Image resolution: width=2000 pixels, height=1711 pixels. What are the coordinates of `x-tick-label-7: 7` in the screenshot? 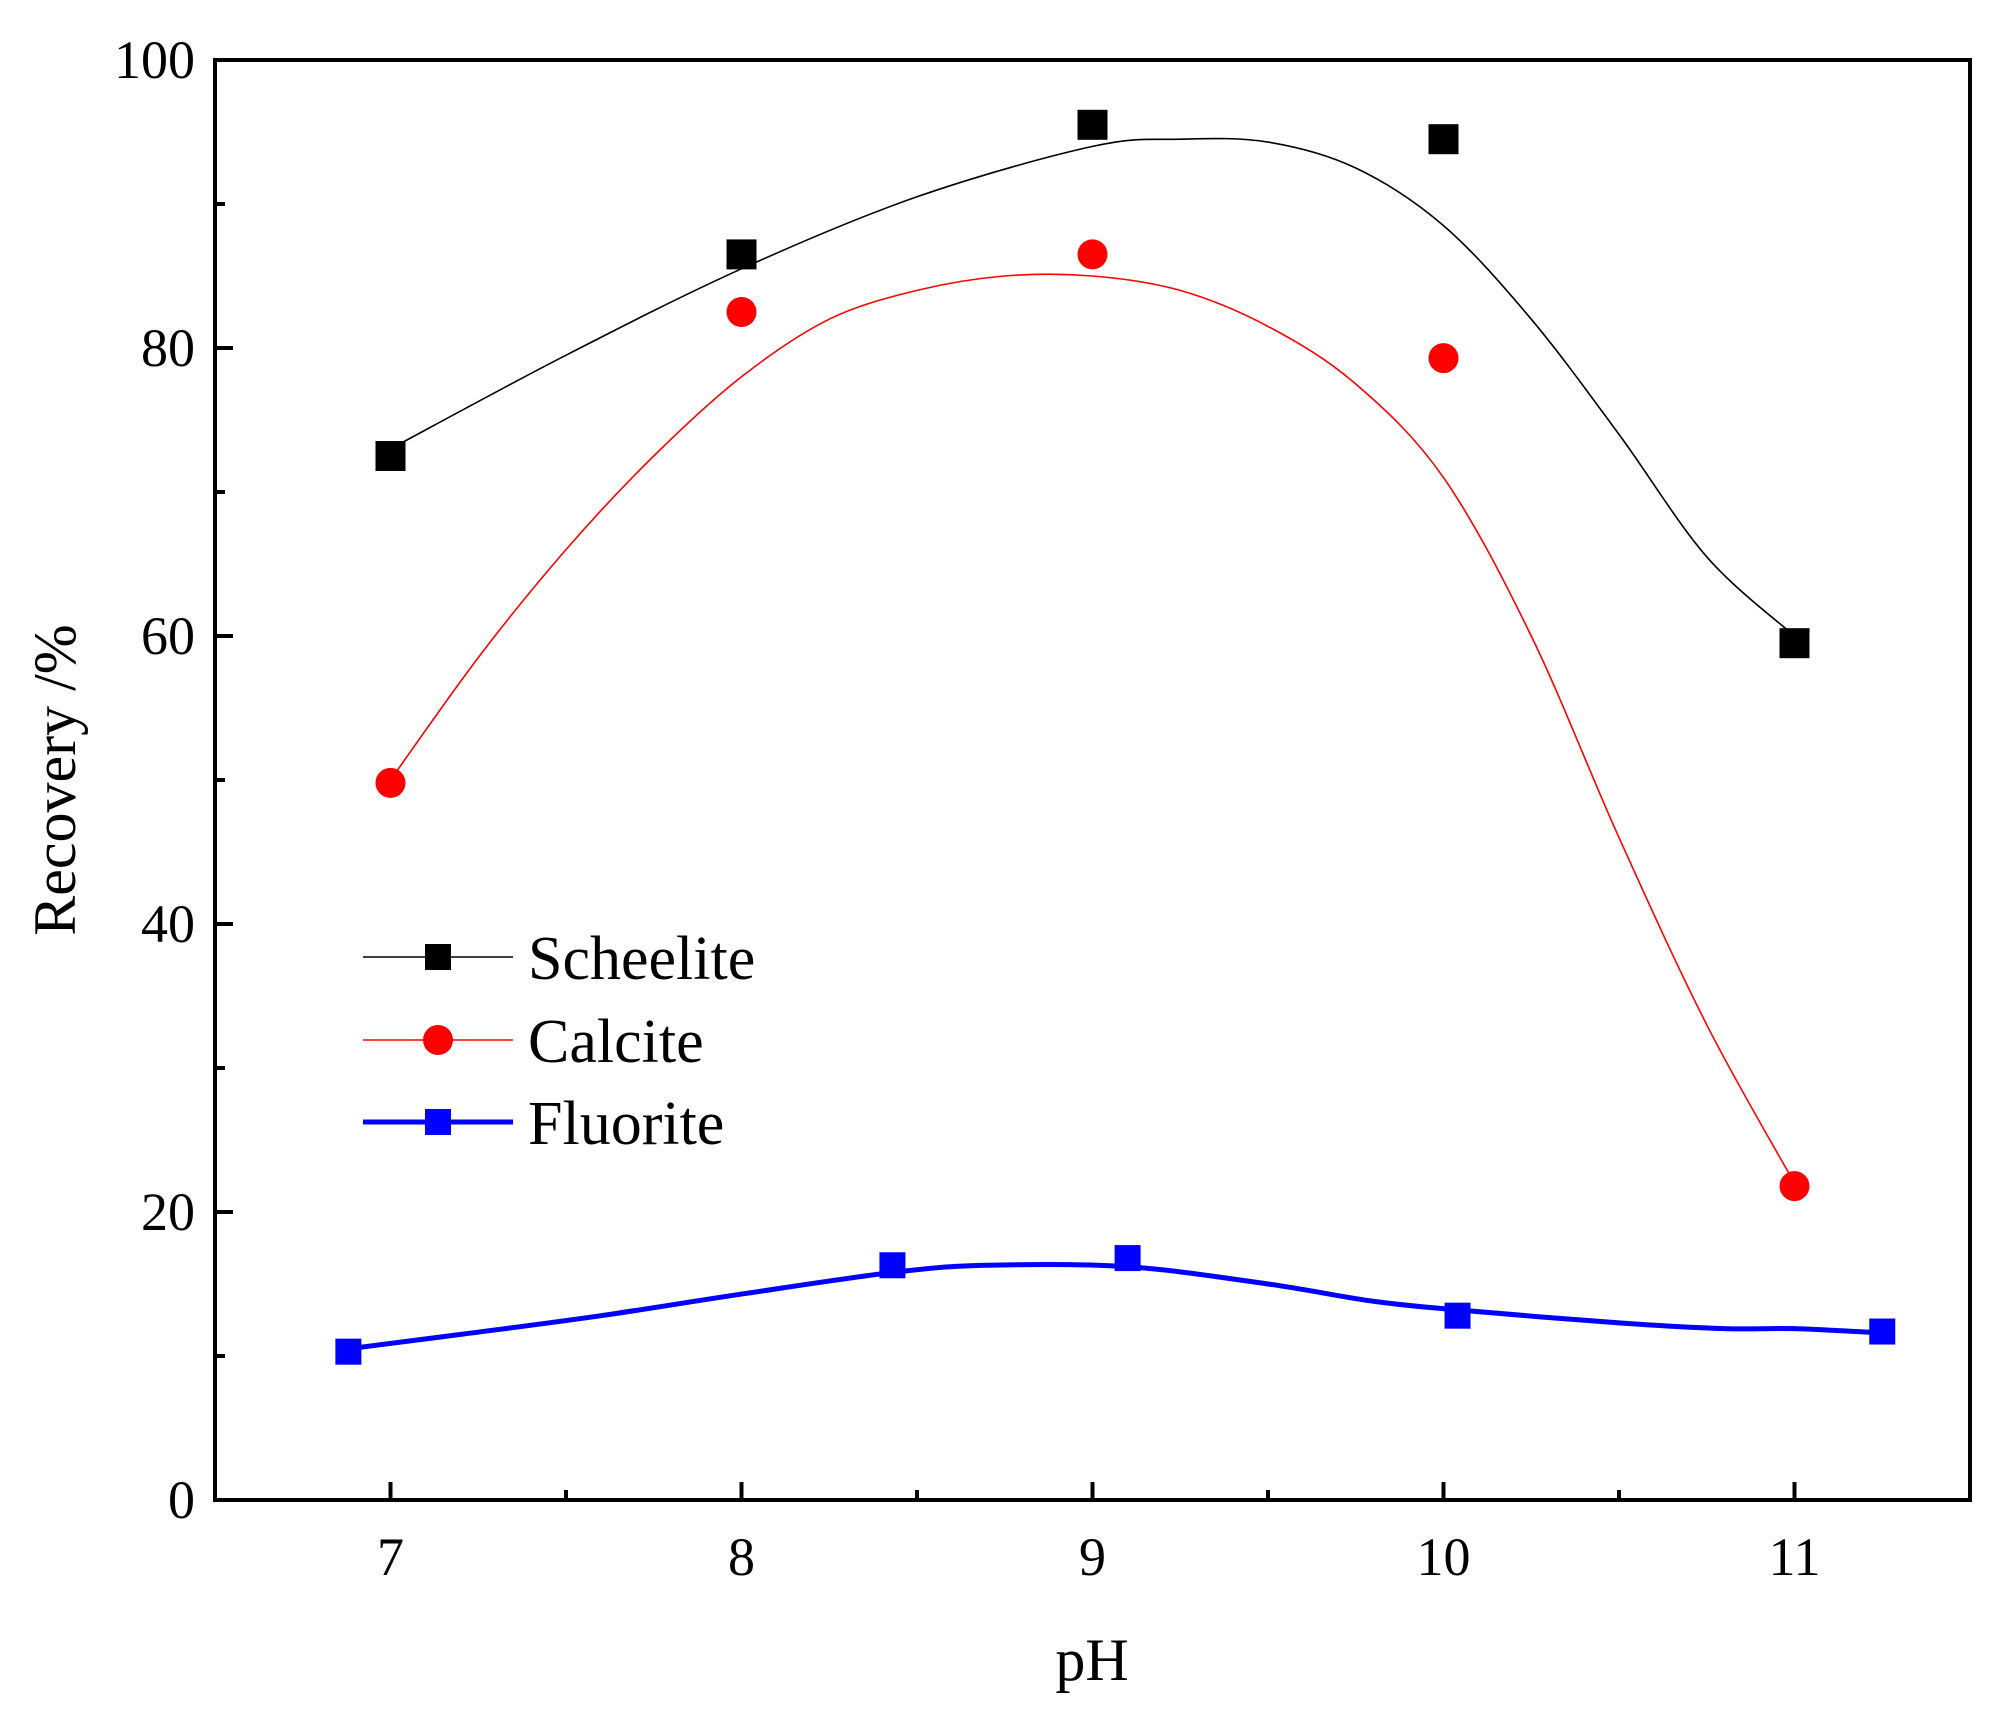 It's located at (390, 1557).